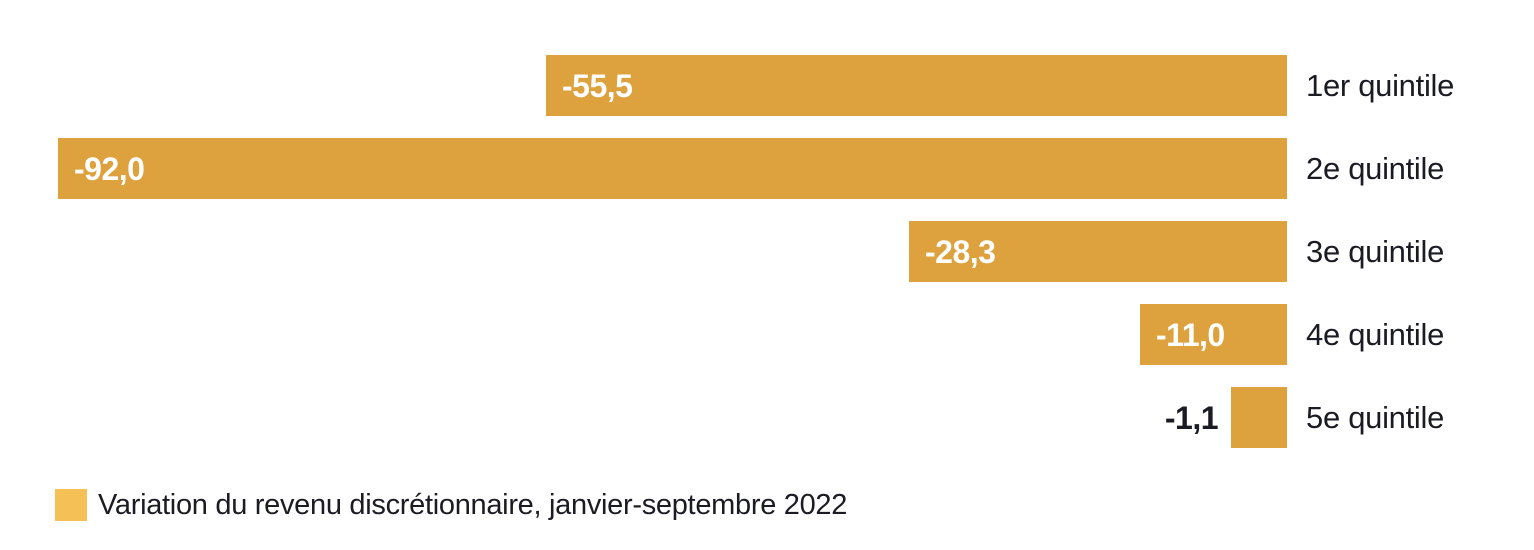 Image resolution: width=1534 pixels, height=550 pixels. What do you see at coordinates (1380, 85) in the screenshot?
I see `category-label: 1er quintile` at bounding box center [1380, 85].